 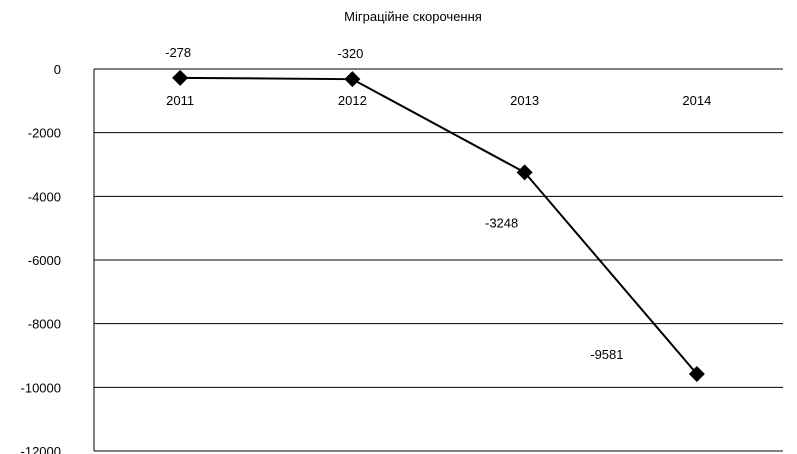 I want to click on x-tick-label: 2013, so click(x=524, y=100).